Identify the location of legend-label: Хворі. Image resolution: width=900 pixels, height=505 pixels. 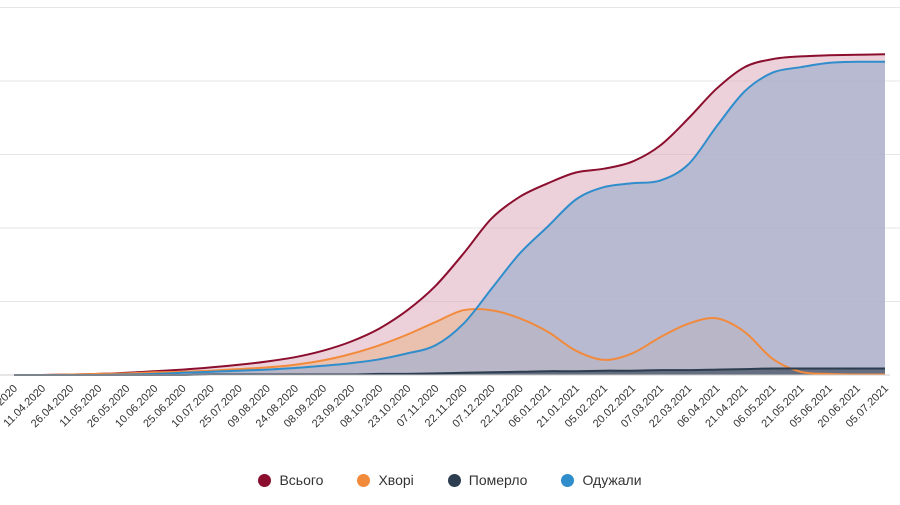
(396, 480).